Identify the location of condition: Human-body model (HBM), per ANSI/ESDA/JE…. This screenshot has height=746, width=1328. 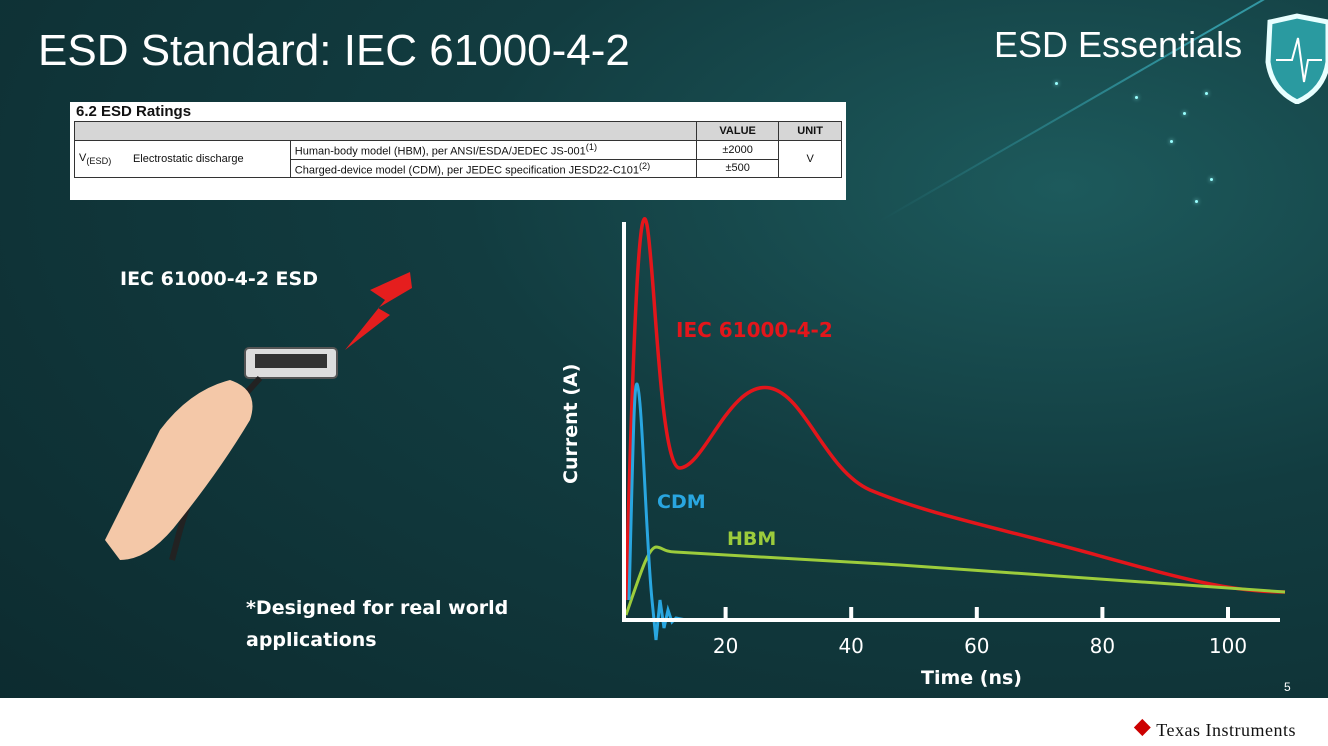
(440, 151).